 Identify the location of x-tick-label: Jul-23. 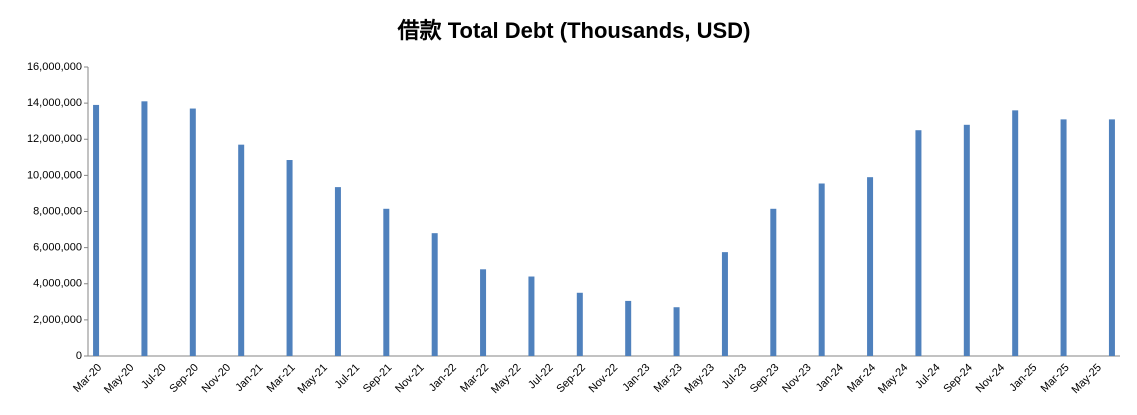
(735, 377).